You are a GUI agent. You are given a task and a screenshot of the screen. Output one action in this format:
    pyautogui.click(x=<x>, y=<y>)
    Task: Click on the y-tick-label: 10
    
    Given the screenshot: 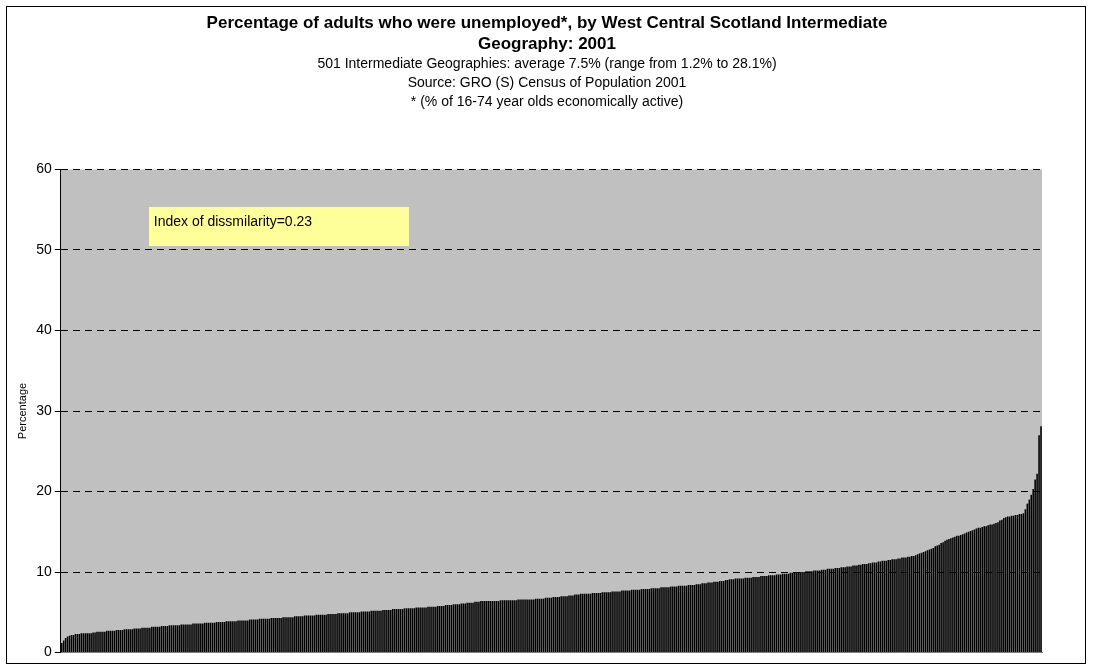 What is the action you would take?
    pyautogui.click(x=44, y=570)
    